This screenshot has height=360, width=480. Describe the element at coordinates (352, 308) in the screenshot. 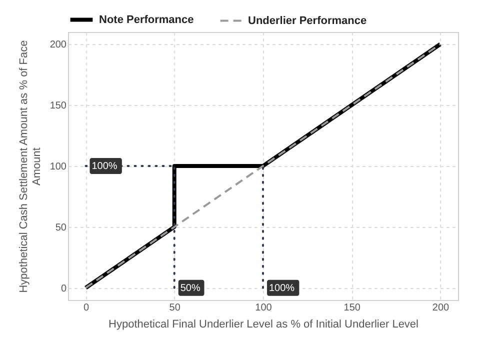

I see `x-tick-label: 150` at that location.